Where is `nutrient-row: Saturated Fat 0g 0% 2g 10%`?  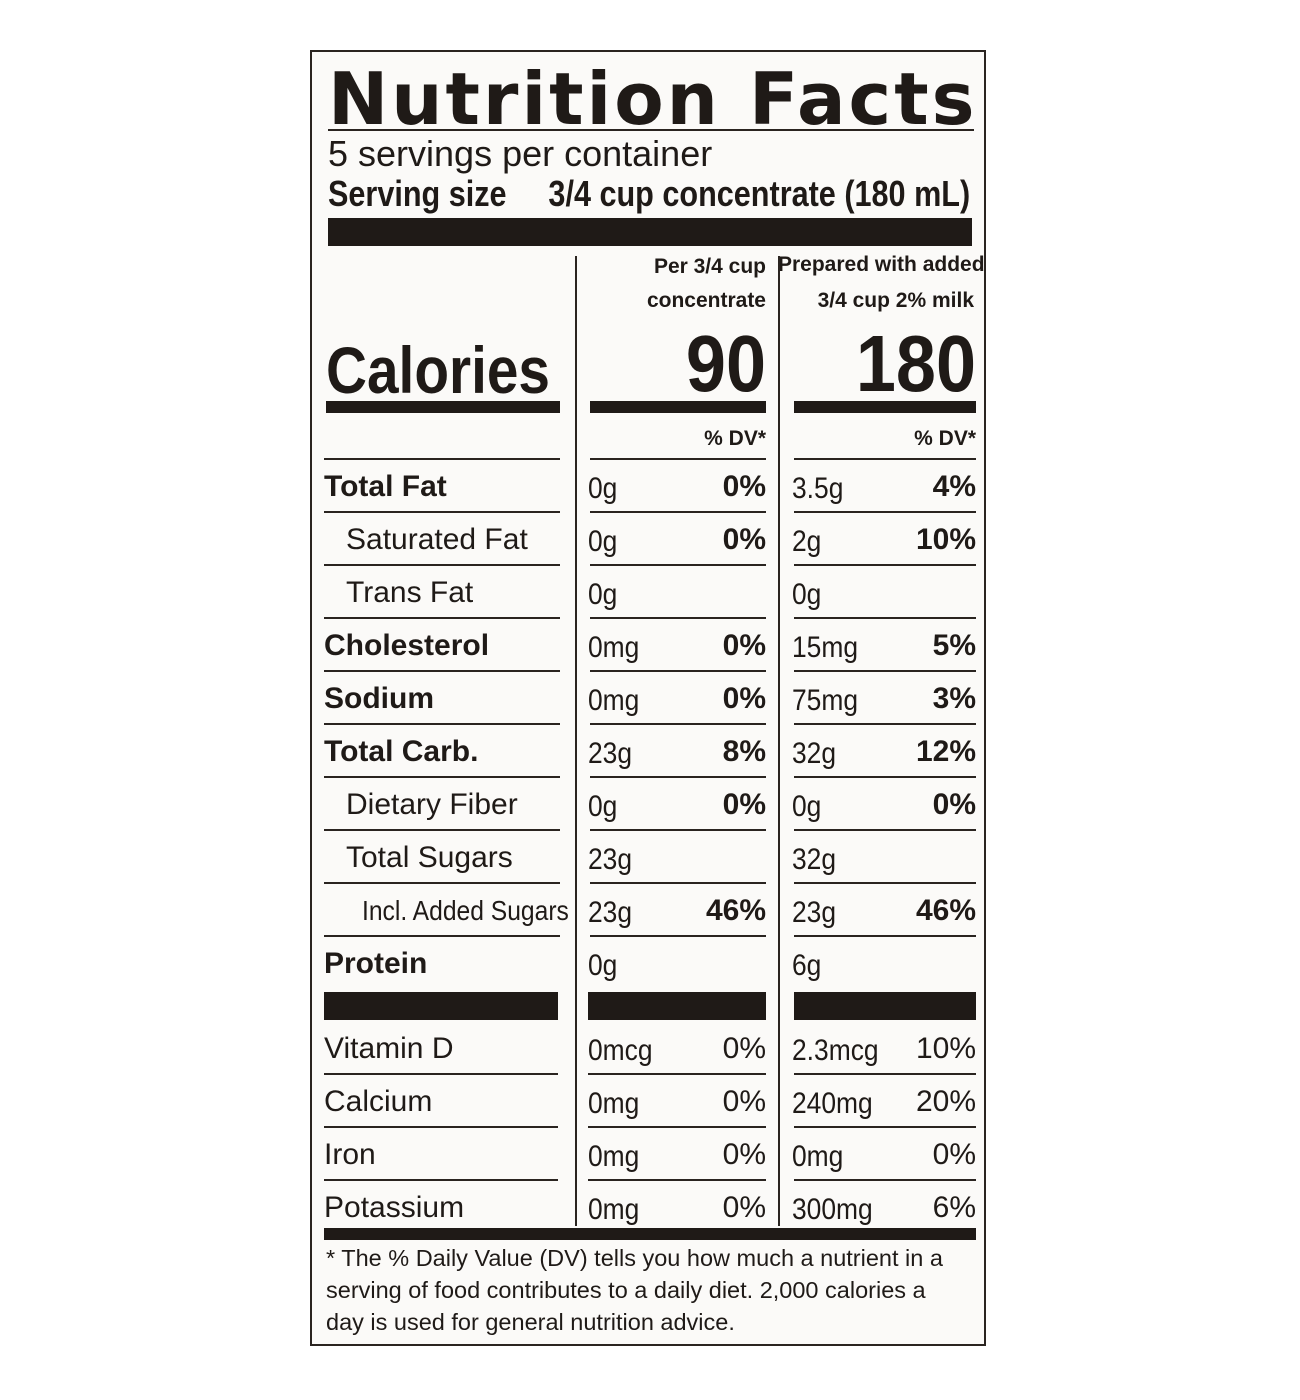
nutrient-row: Saturated Fat 0g 0% 2g 10% is located at coordinates (648, 539).